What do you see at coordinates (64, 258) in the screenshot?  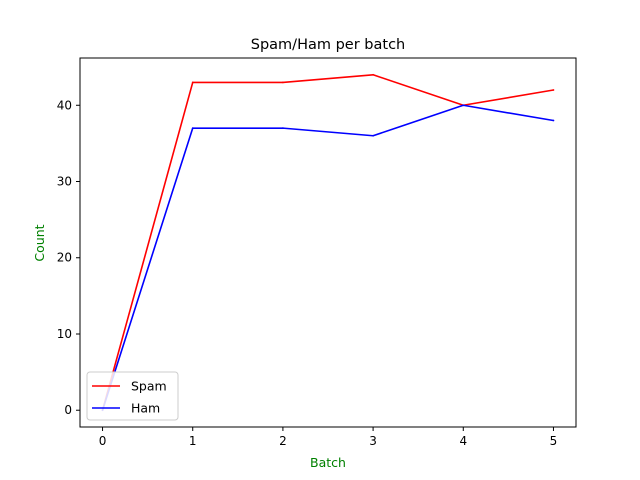 I see `y-tick-label: 20` at bounding box center [64, 258].